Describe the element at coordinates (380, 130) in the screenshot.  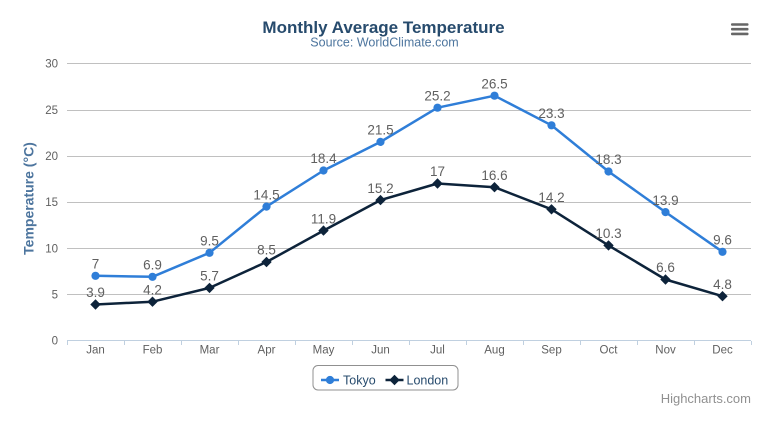
I see `svg-text: 21.5` at that location.